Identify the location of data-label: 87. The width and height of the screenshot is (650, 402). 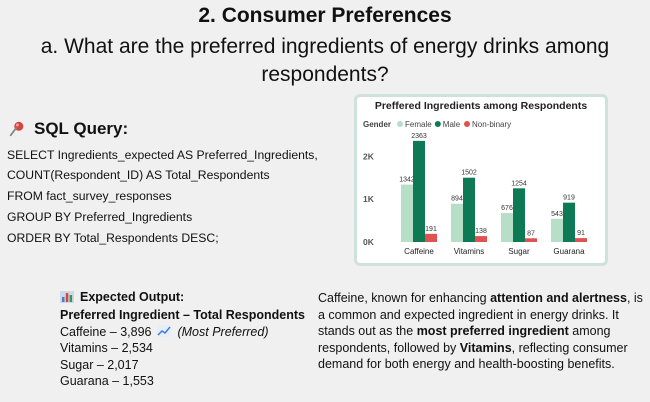
(531, 233).